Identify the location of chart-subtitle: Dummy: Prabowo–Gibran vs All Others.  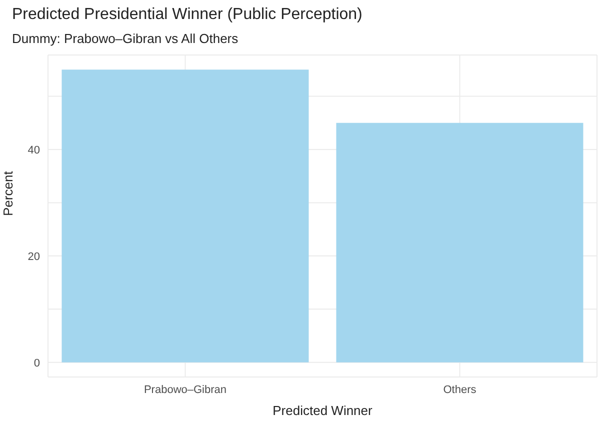
(125, 38).